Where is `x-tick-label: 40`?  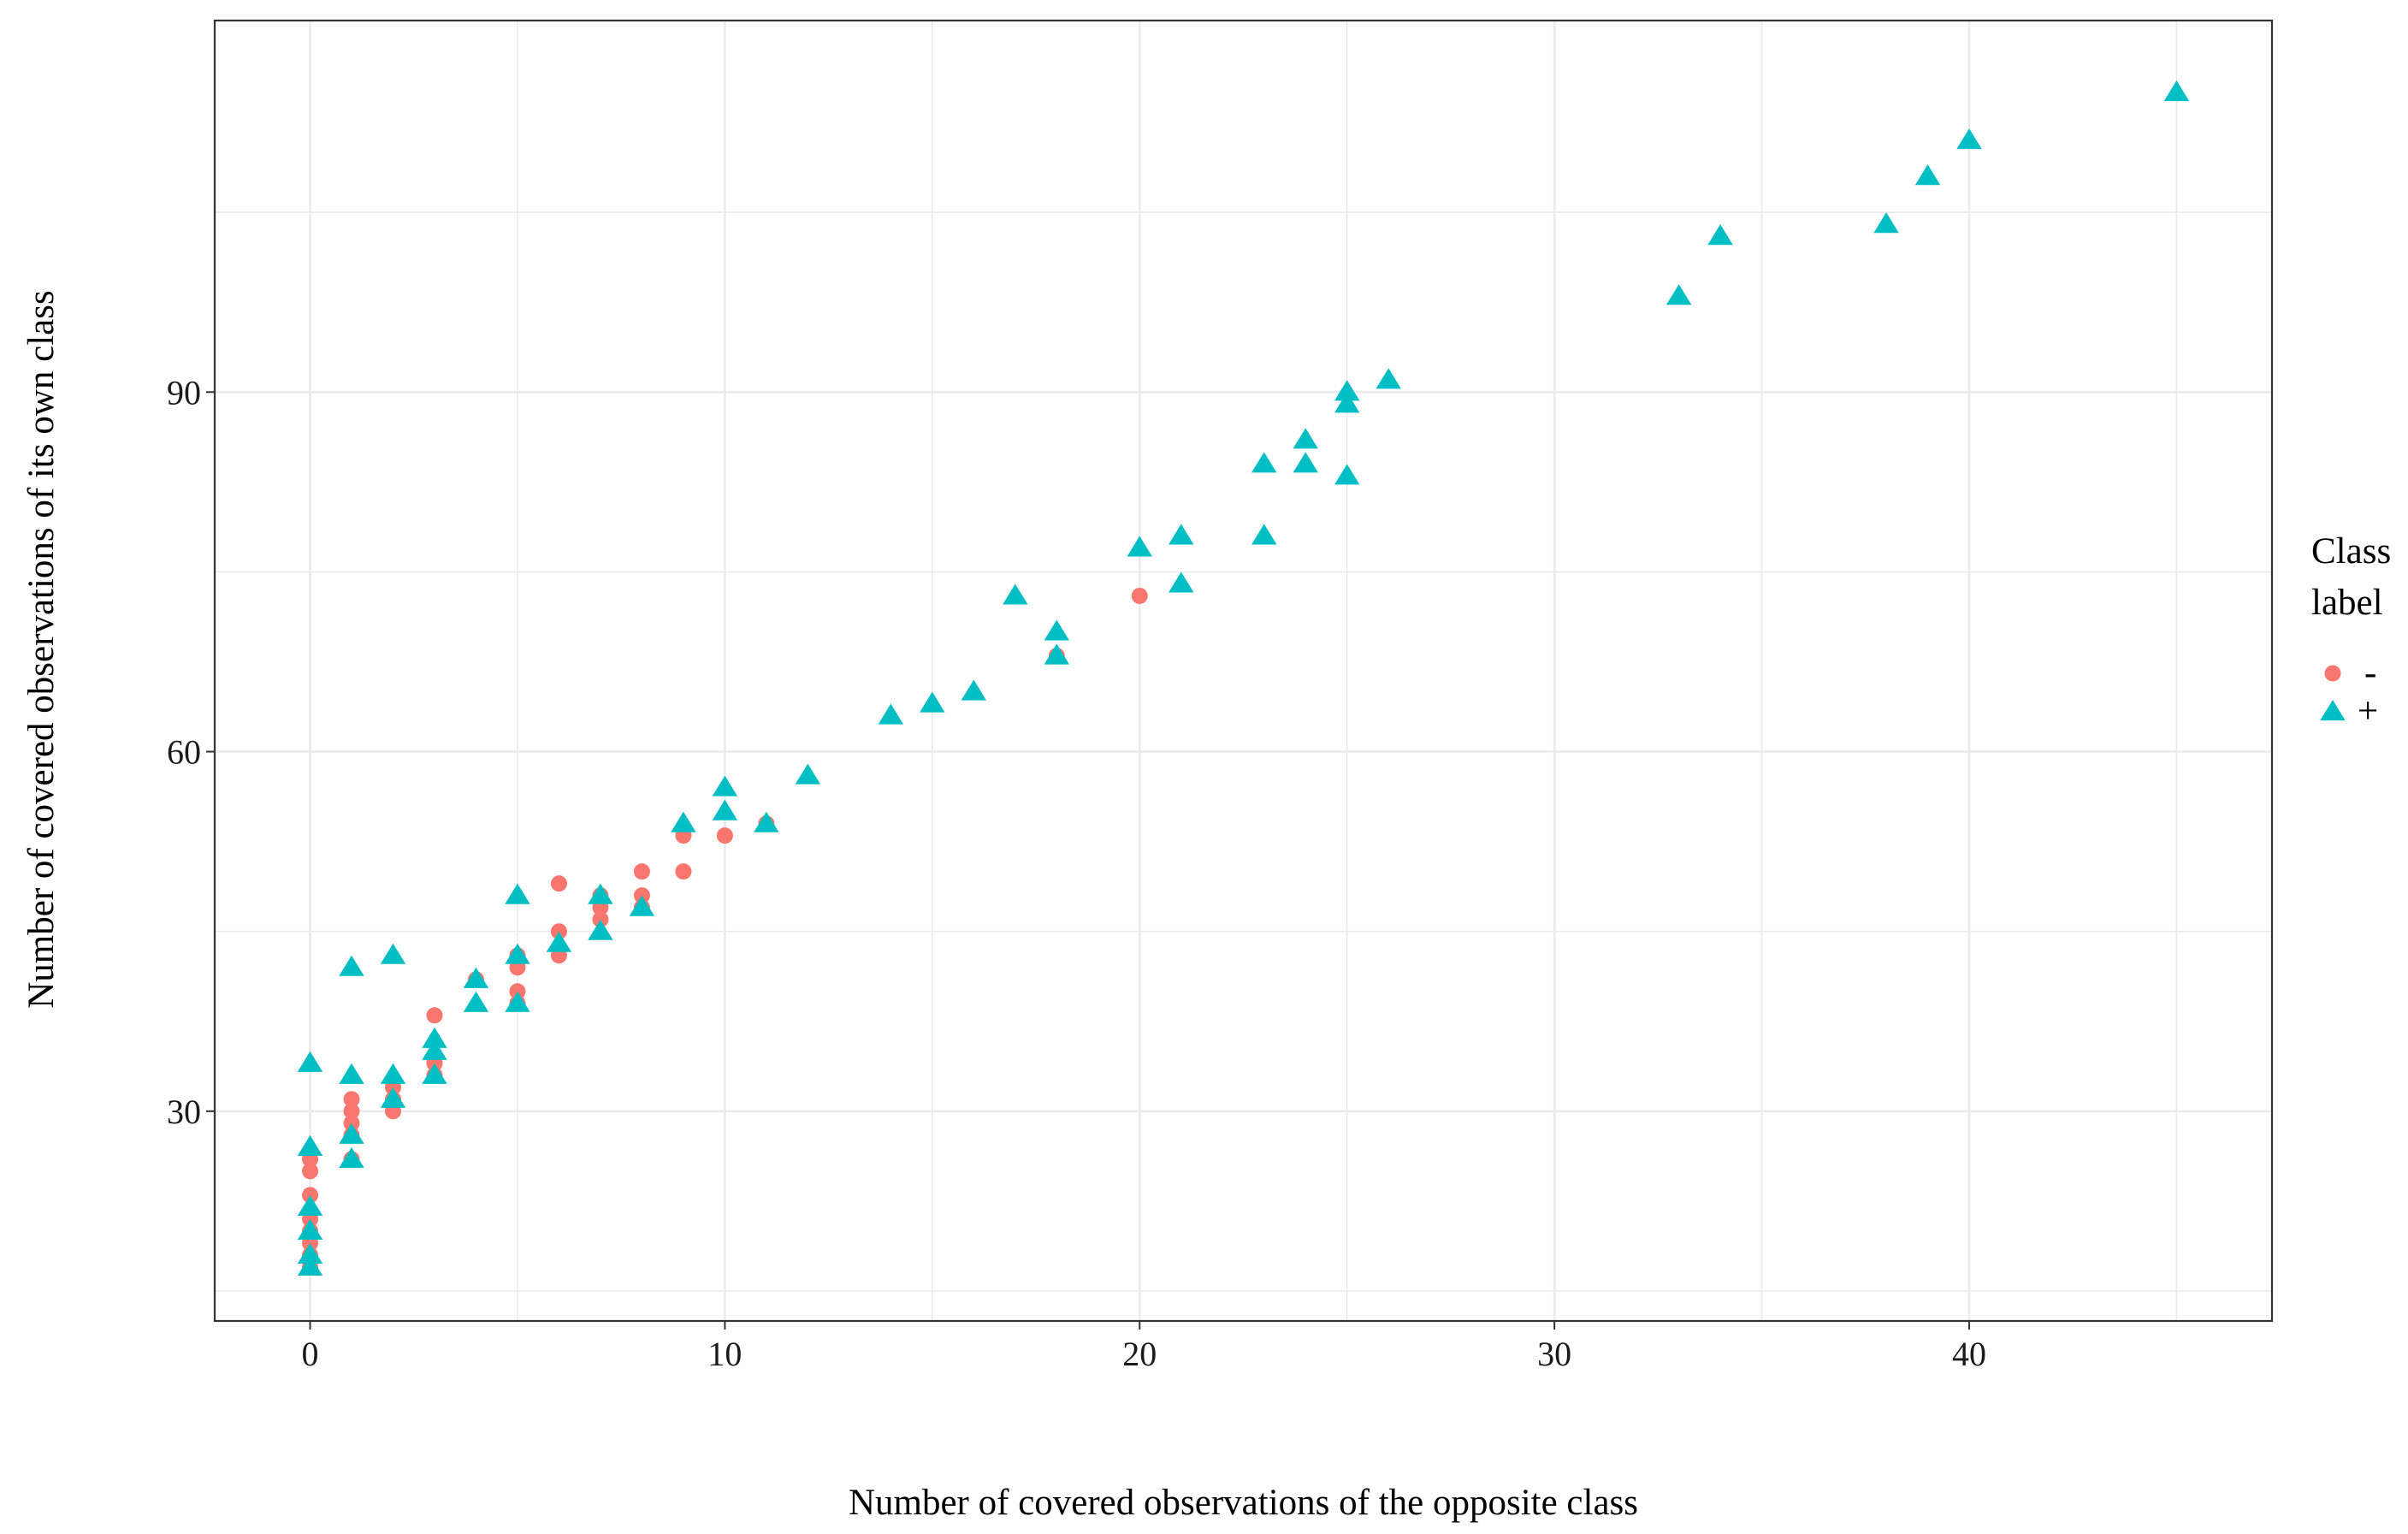 x-tick-label: 40 is located at coordinates (1969, 1354).